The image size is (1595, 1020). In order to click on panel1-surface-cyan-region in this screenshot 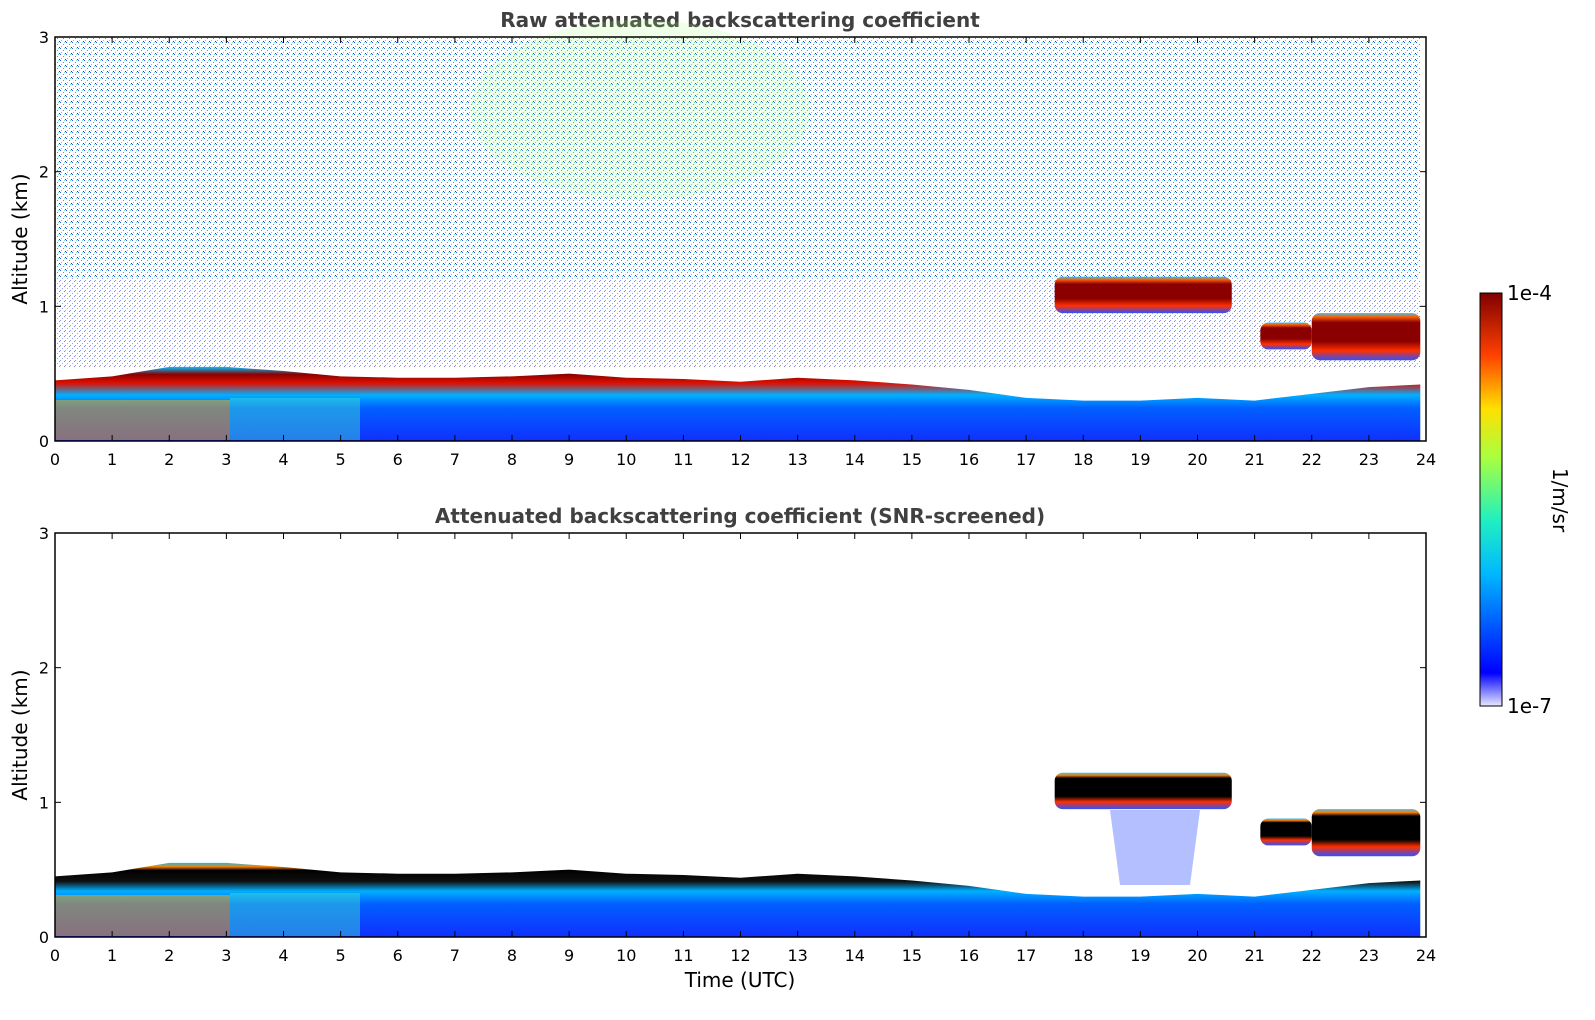, I will do `click(295, 419)`.